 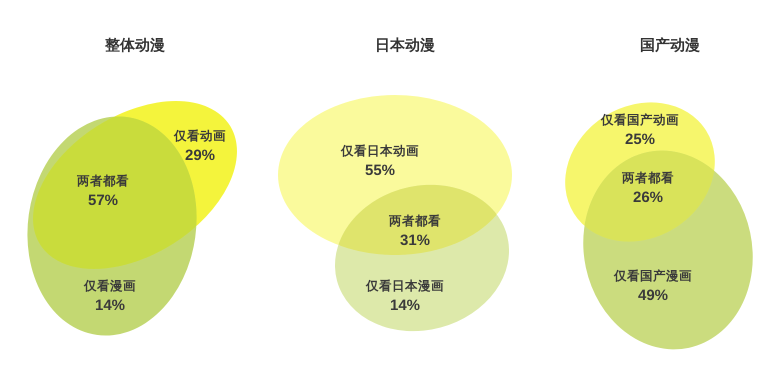 What do you see at coordinates (670, 45) in the screenshot?
I see `text: 国产动漫` at bounding box center [670, 45].